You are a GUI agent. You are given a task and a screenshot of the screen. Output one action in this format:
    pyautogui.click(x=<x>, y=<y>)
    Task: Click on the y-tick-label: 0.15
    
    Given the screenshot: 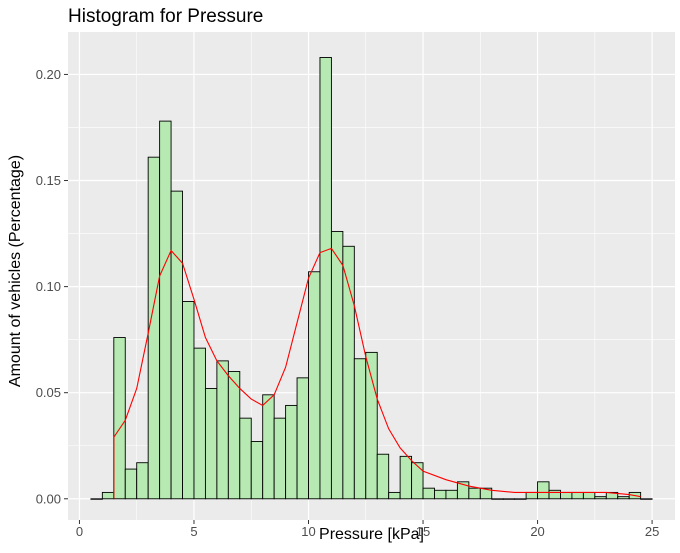 What is the action you would take?
    pyautogui.click(x=48, y=180)
    